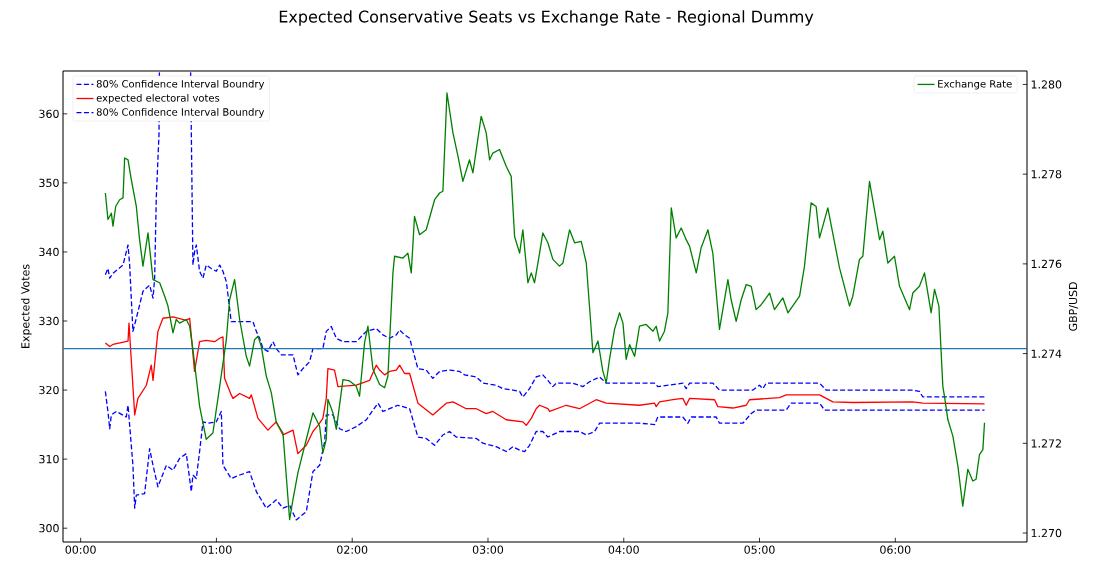  I want to click on y2-tick-label: 1.274, so click(1046, 353).